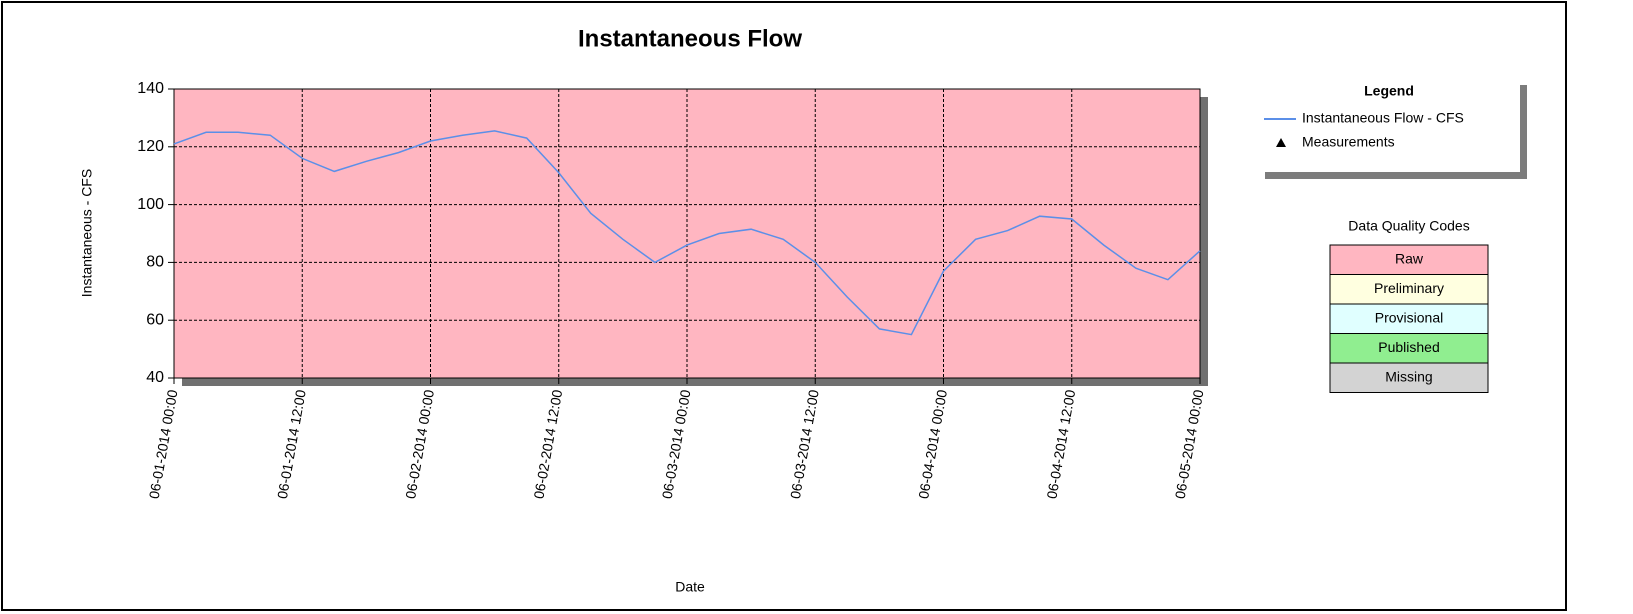 The image size is (1633, 614). I want to click on y-tick-label: 80, so click(155, 262).